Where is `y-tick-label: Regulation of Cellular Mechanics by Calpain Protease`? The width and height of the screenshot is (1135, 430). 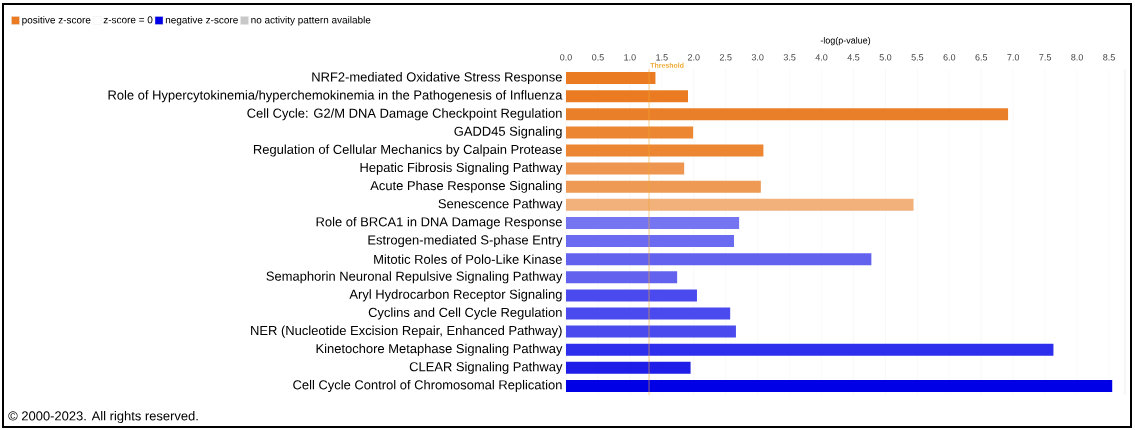 y-tick-label: Regulation of Cellular Mechanics by Calpain Protease is located at coordinates (407, 150).